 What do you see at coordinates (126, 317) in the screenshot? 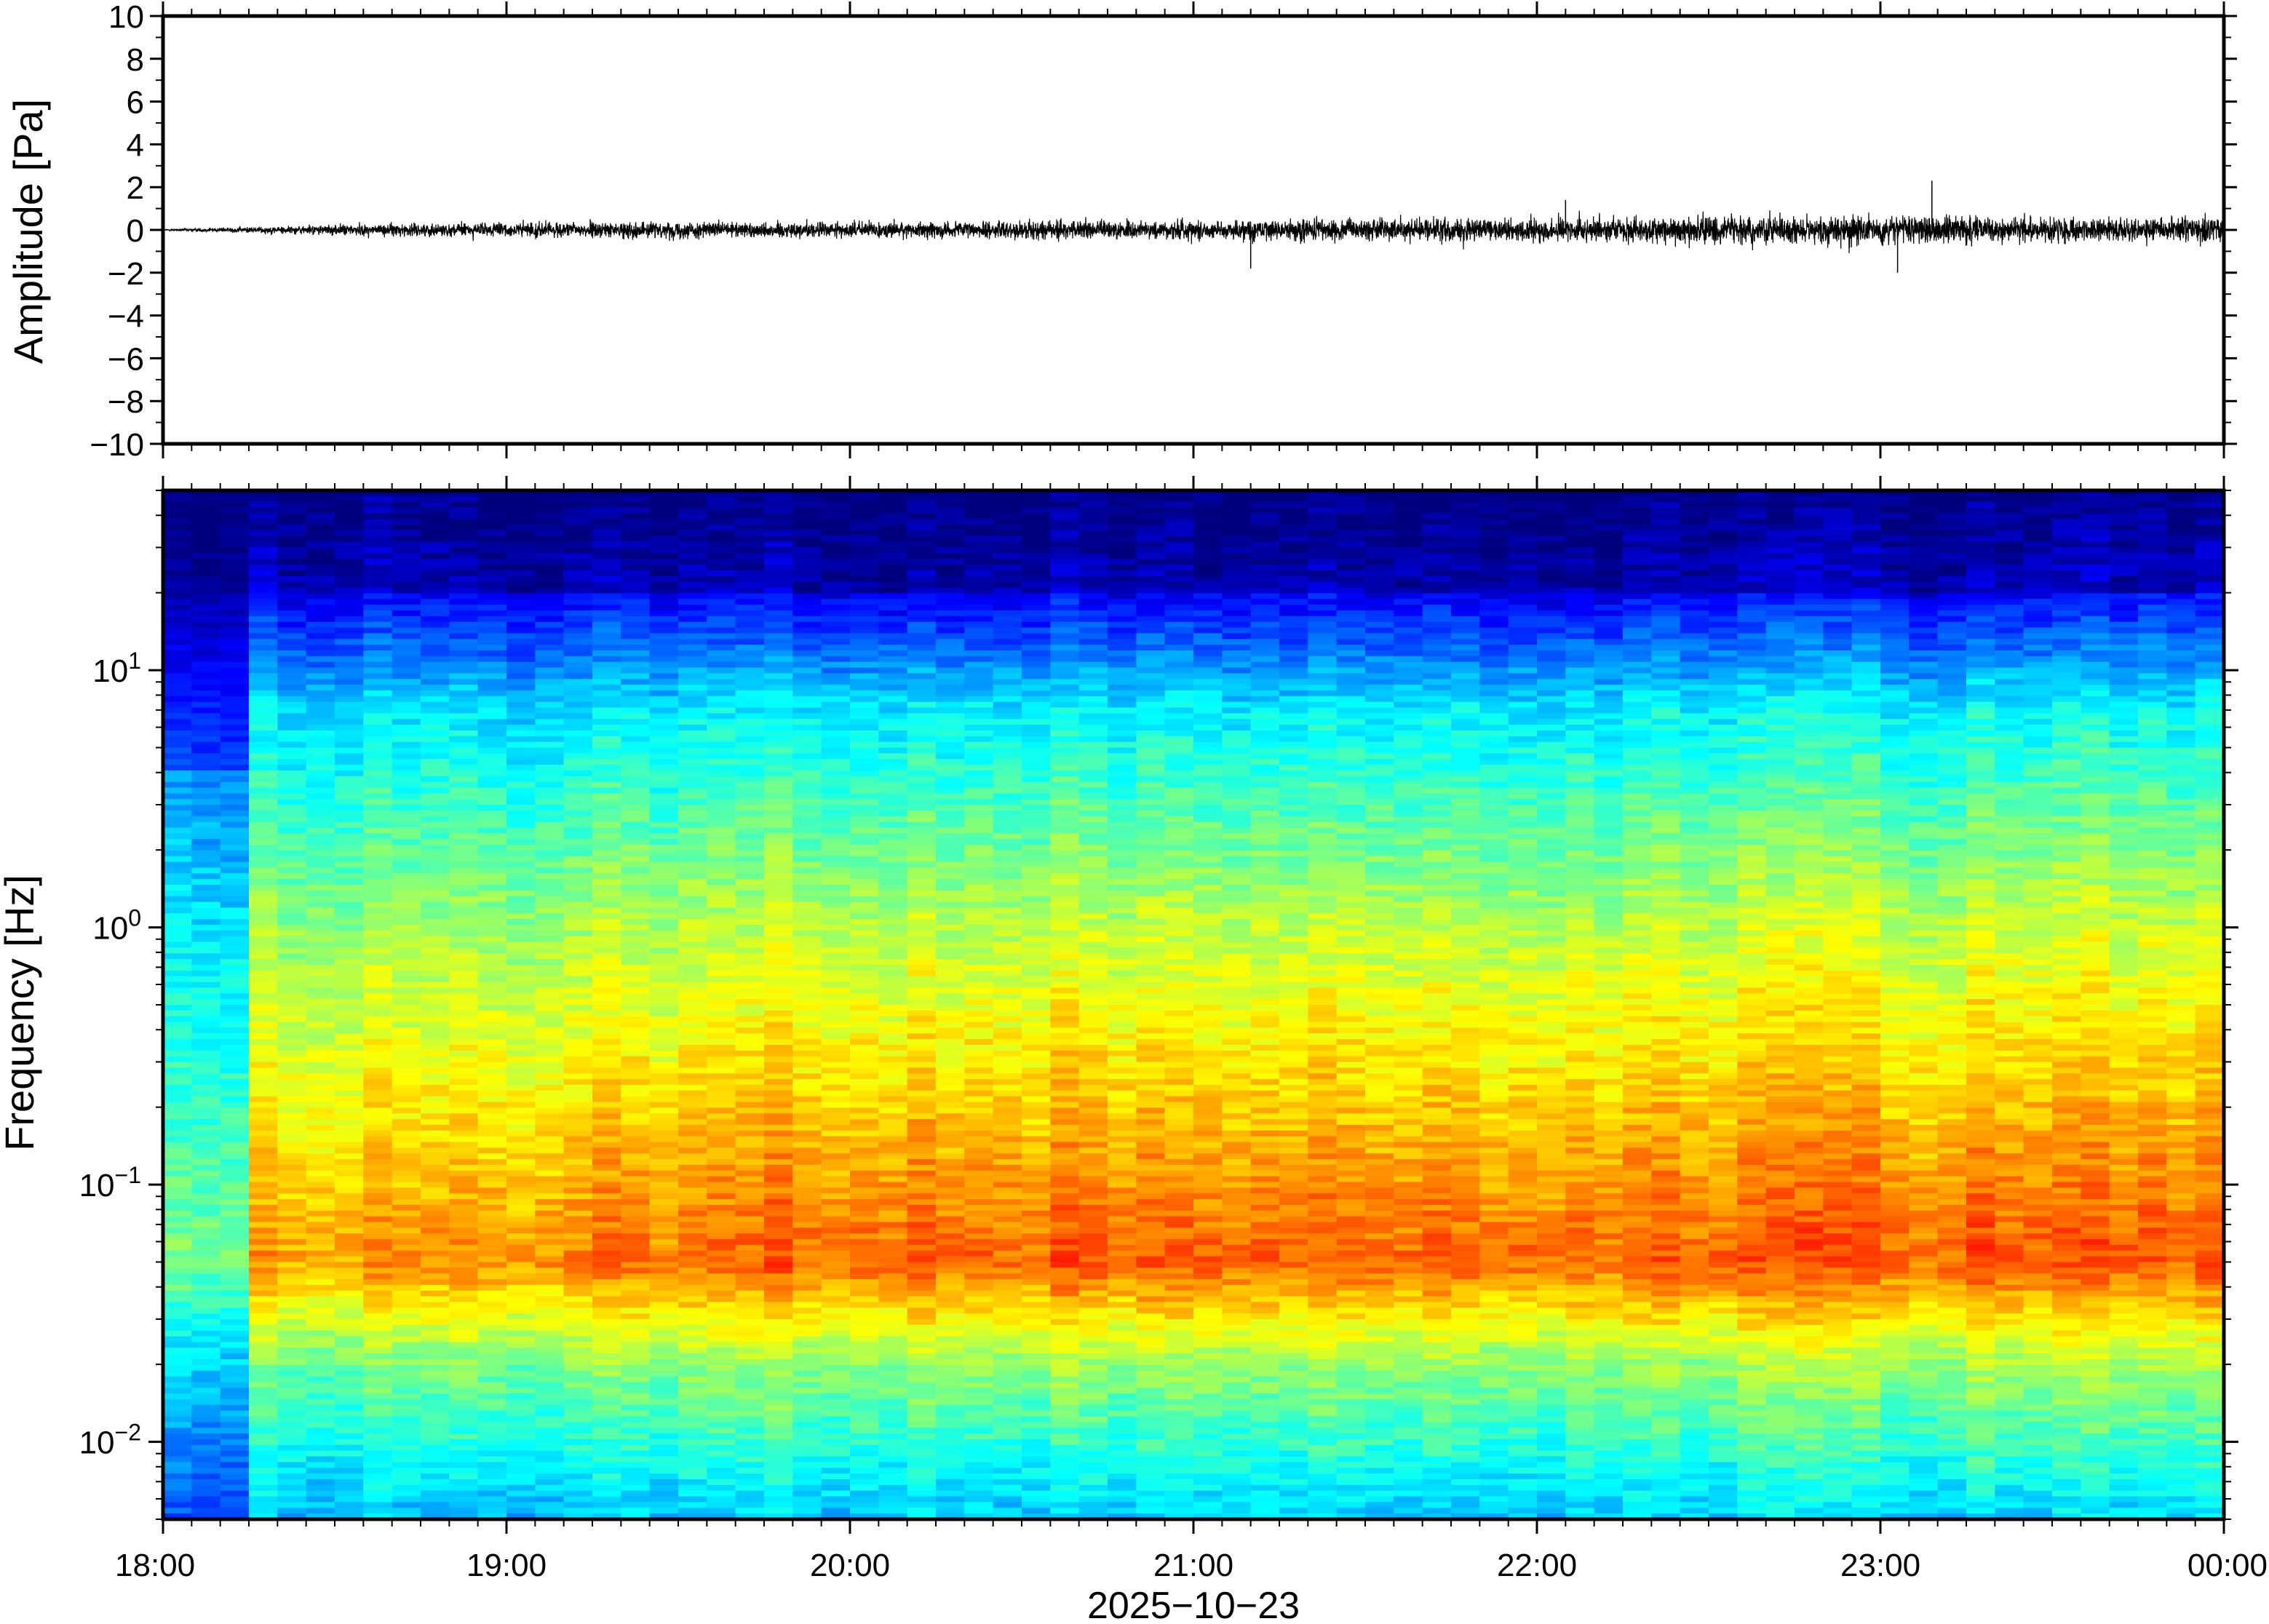
I see `y-tick-label: −4` at bounding box center [126, 317].